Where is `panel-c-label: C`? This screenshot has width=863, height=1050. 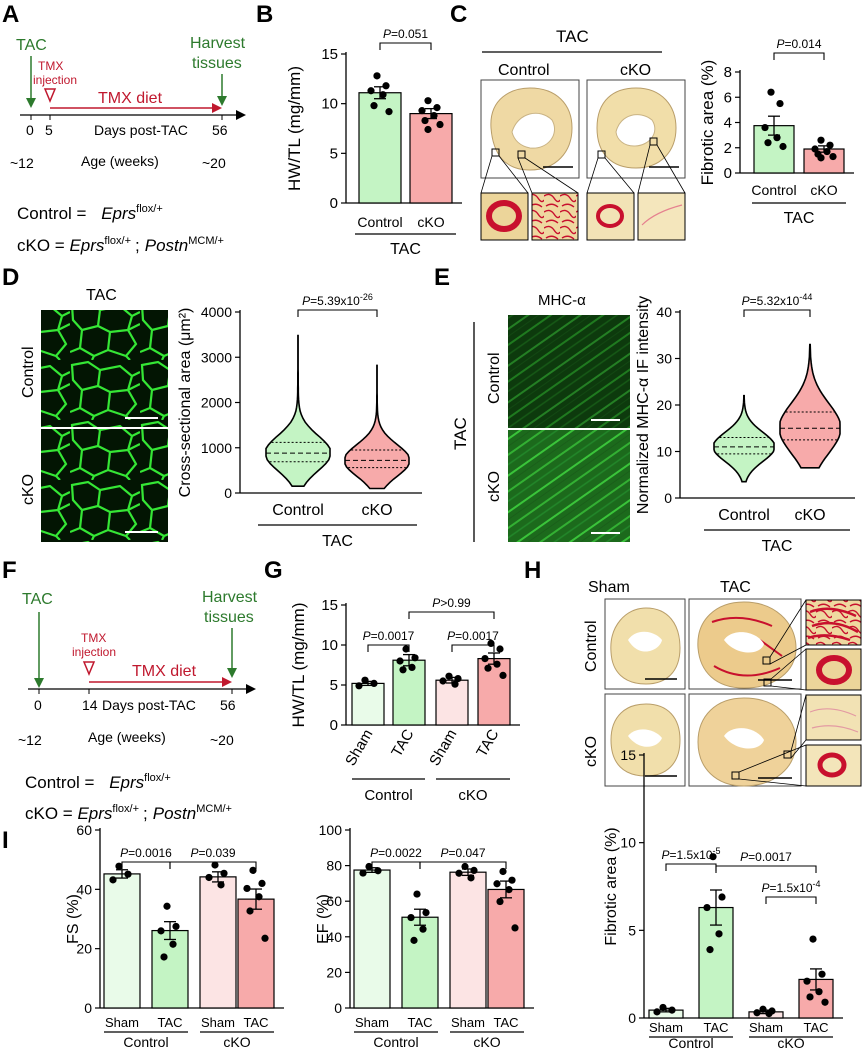
panel-c-label: C is located at coordinates (458, 14).